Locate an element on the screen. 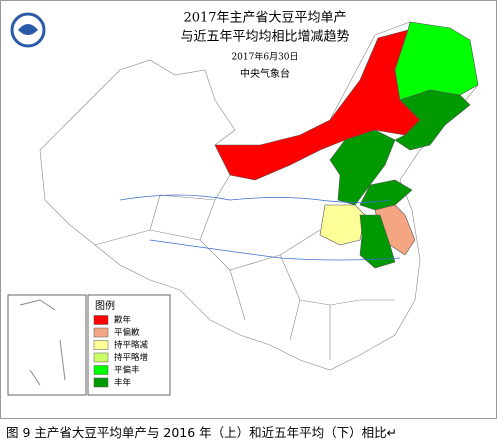  agency: 中央气象台 is located at coordinates (265, 73).